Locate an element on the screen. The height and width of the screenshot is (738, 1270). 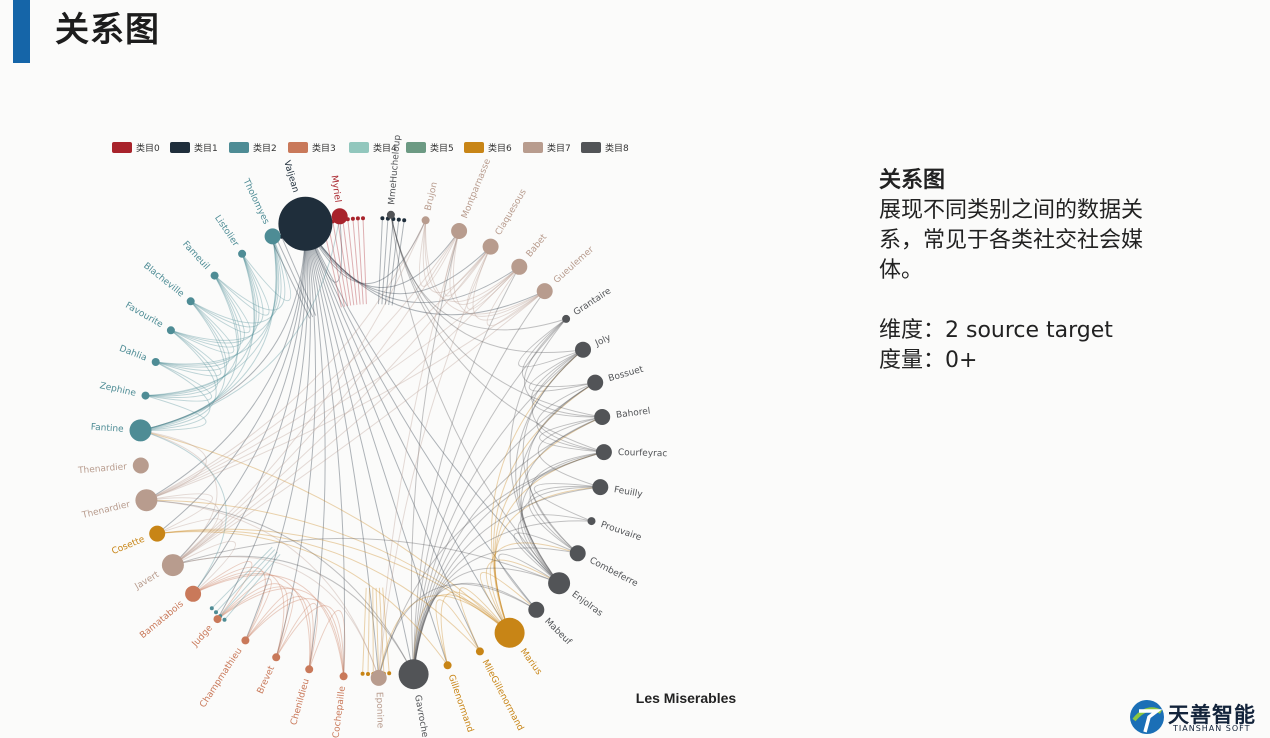
title-accent-bar is located at coordinates (21, 31).